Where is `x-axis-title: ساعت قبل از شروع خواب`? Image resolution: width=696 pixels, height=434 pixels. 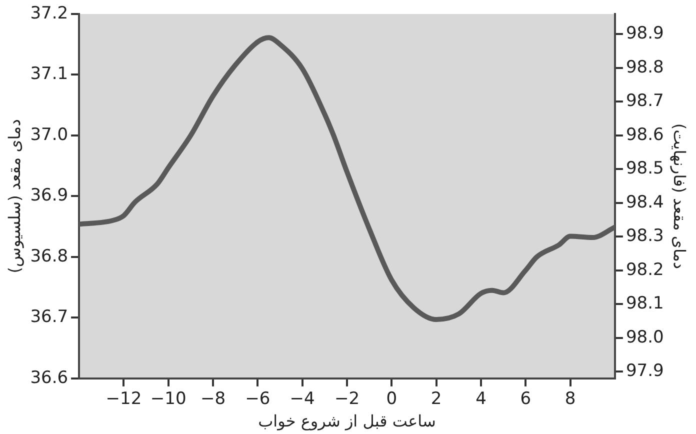
x-axis-title: ساعت قبل از شروع خواب is located at coordinates (347, 421).